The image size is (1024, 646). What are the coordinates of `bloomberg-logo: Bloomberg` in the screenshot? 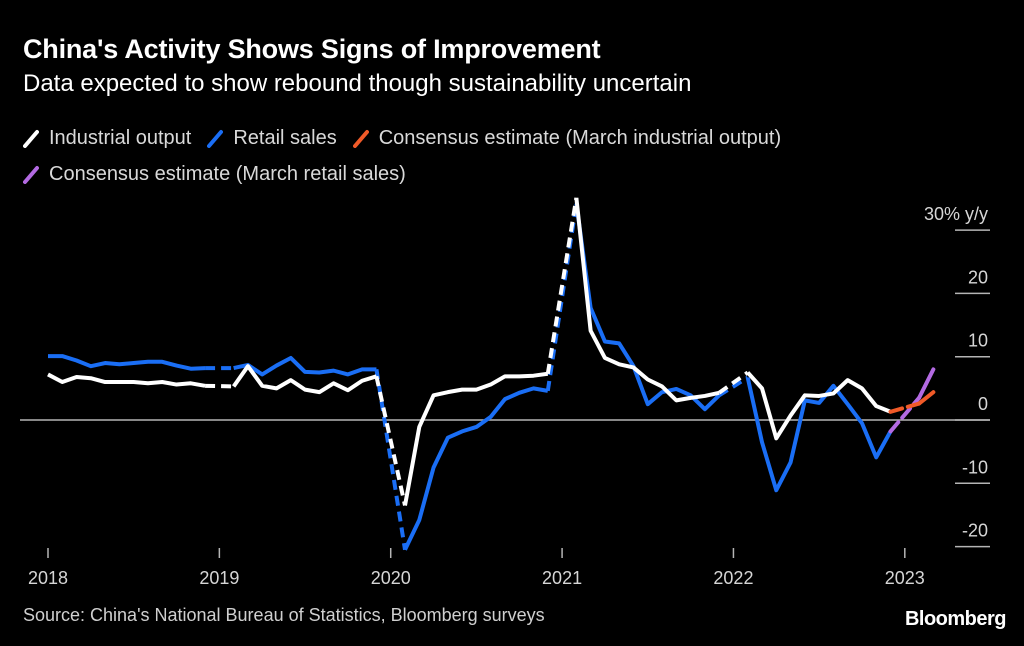 It's located at (955, 619).